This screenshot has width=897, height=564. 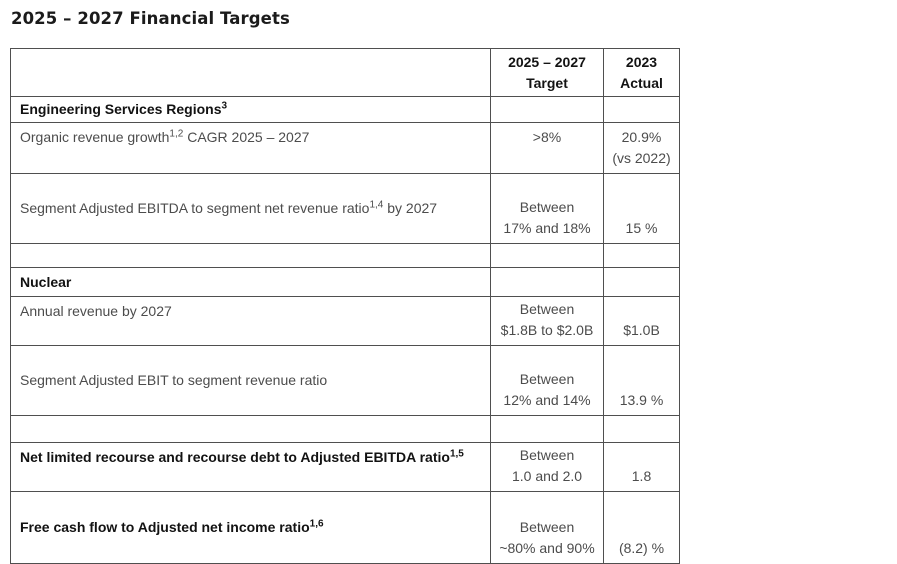 I want to click on row-label-cell: Engineering Services Regions3, so click(x=250, y=109).